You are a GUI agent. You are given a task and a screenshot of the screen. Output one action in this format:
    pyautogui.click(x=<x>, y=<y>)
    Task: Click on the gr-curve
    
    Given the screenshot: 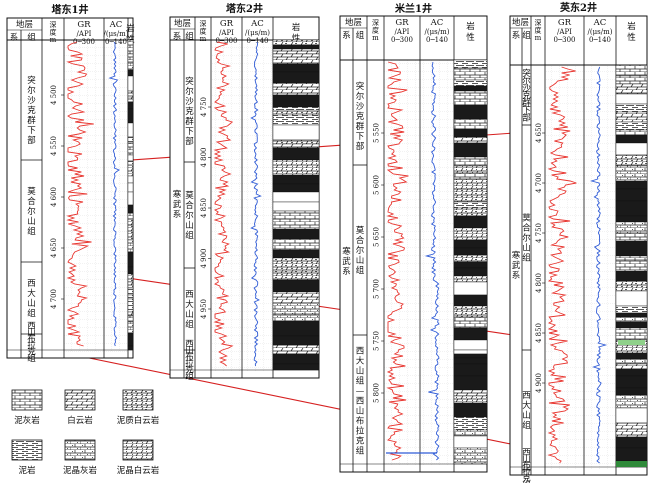 What is the action you would take?
    pyautogui.click(x=80, y=194)
    